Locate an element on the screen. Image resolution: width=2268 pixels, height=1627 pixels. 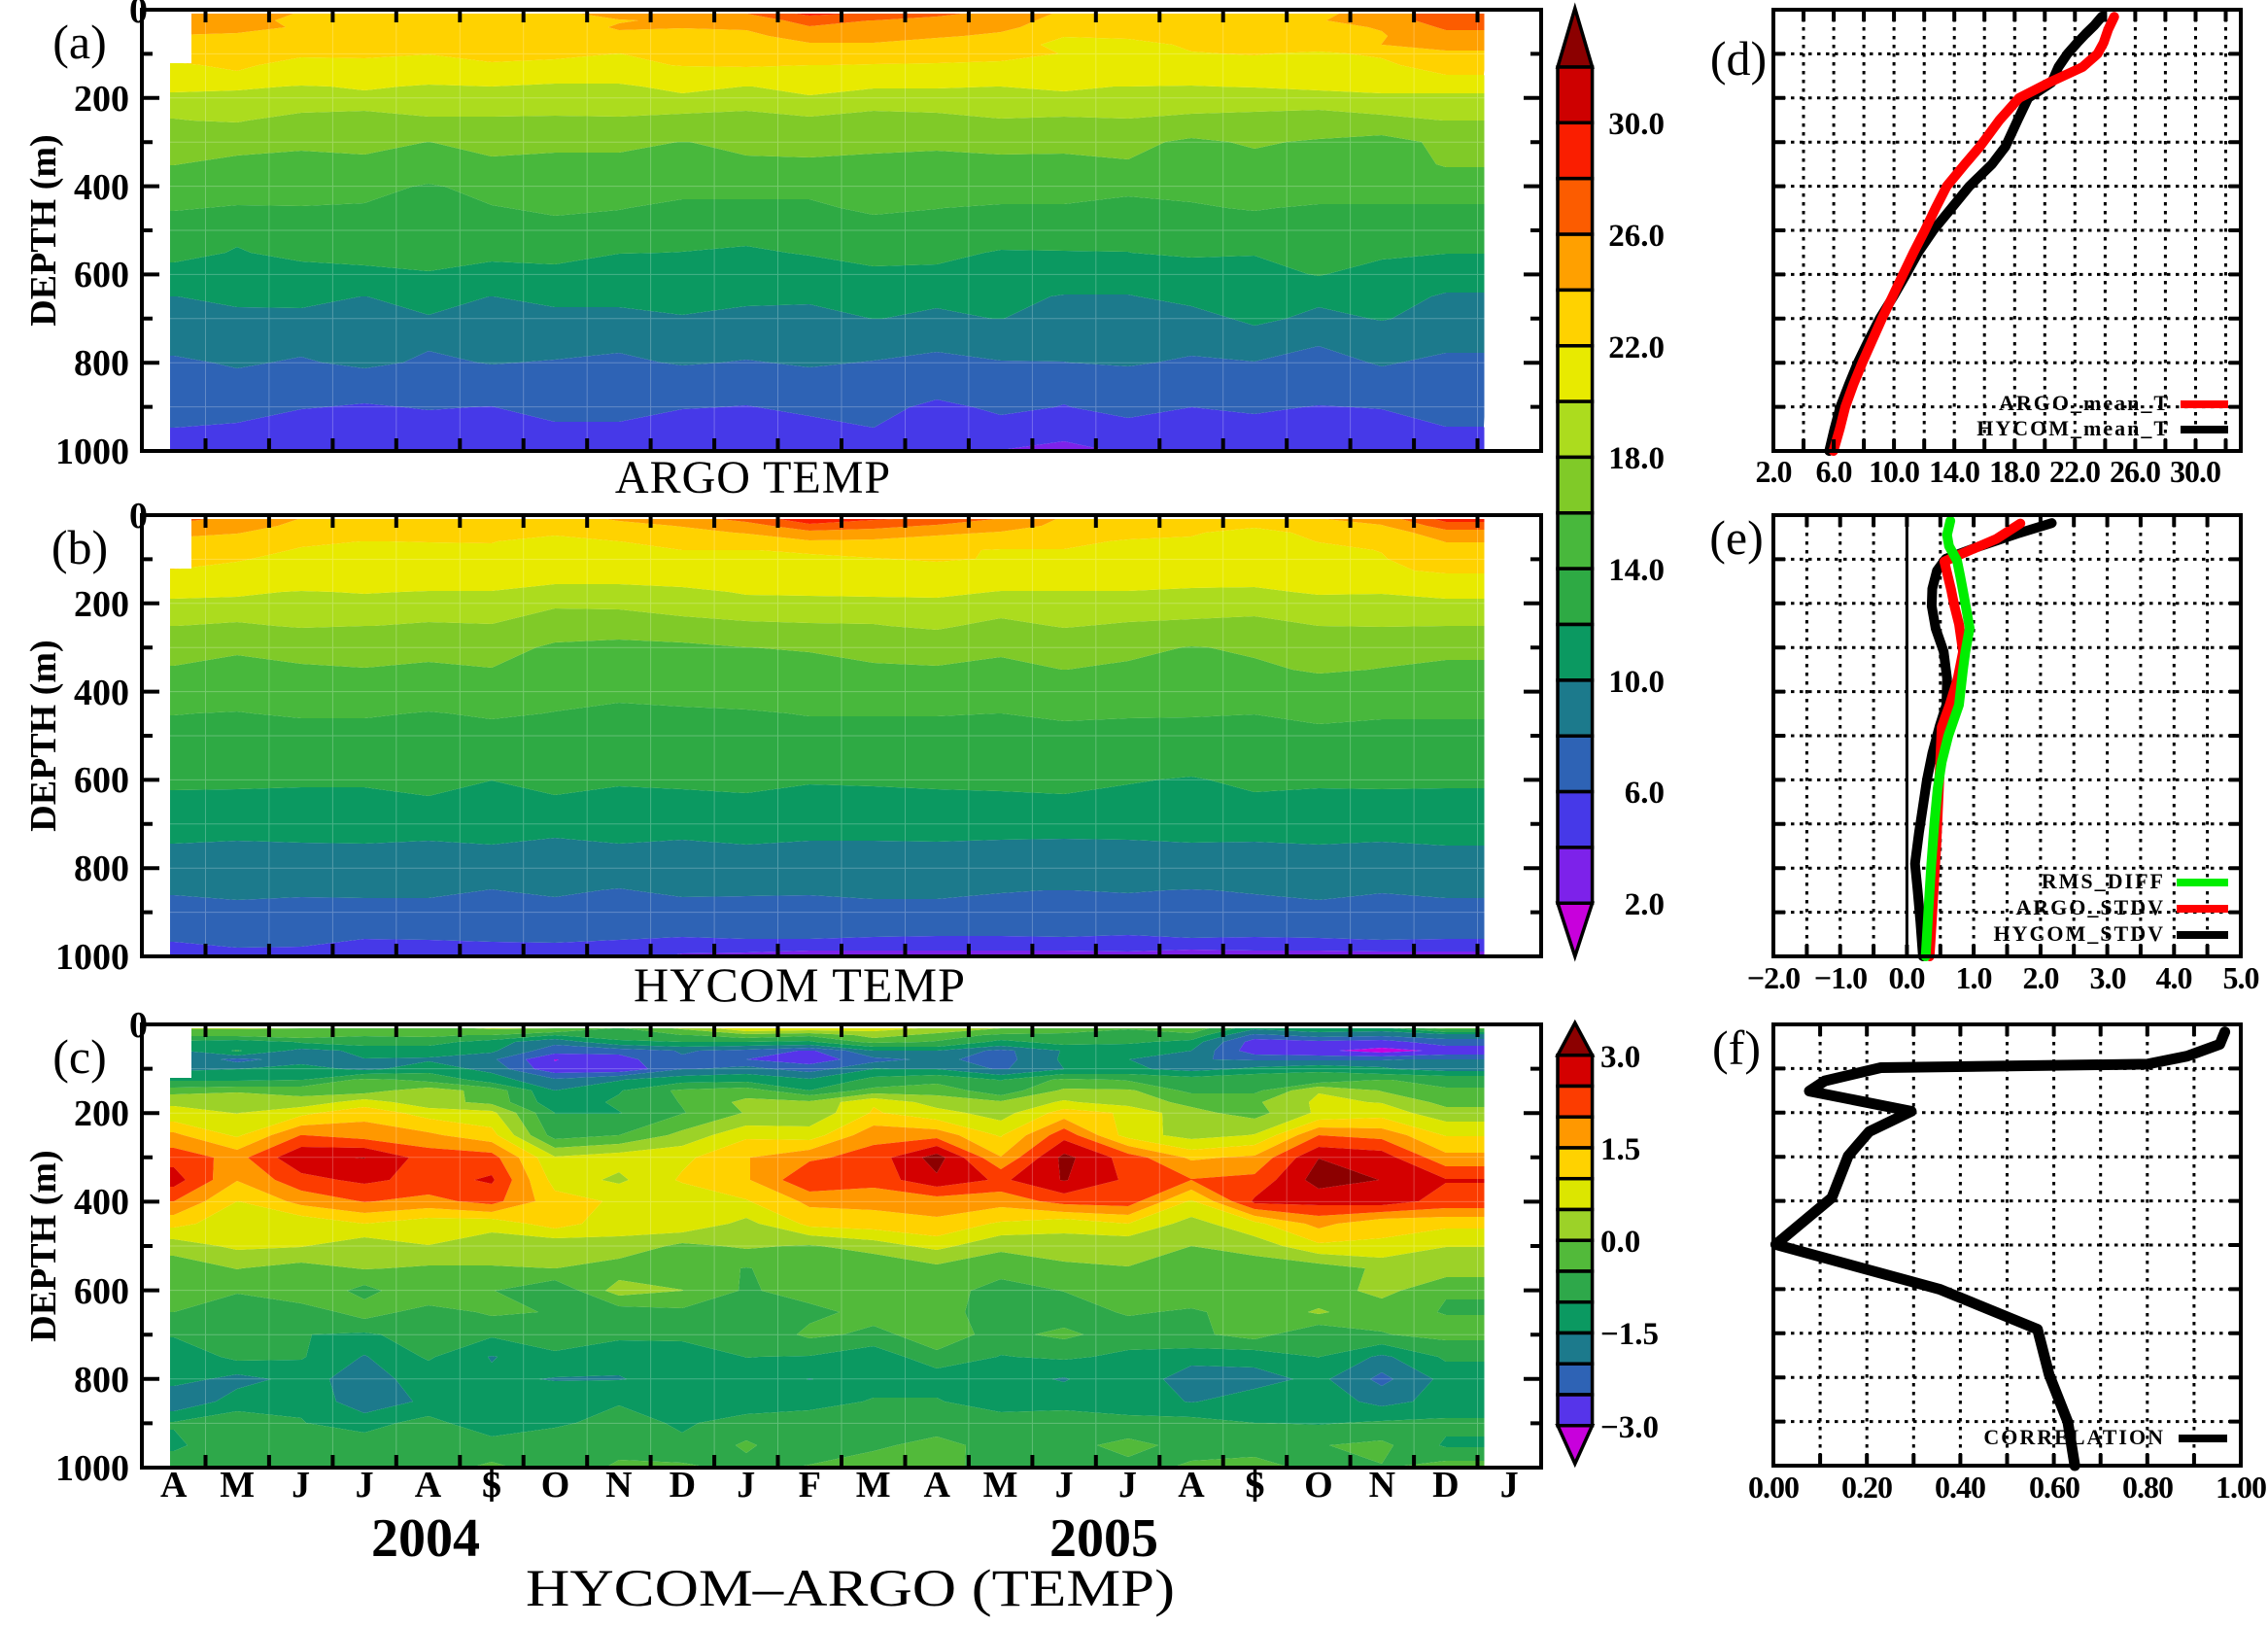
svg-text: F is located at coordinates (810, 1485).